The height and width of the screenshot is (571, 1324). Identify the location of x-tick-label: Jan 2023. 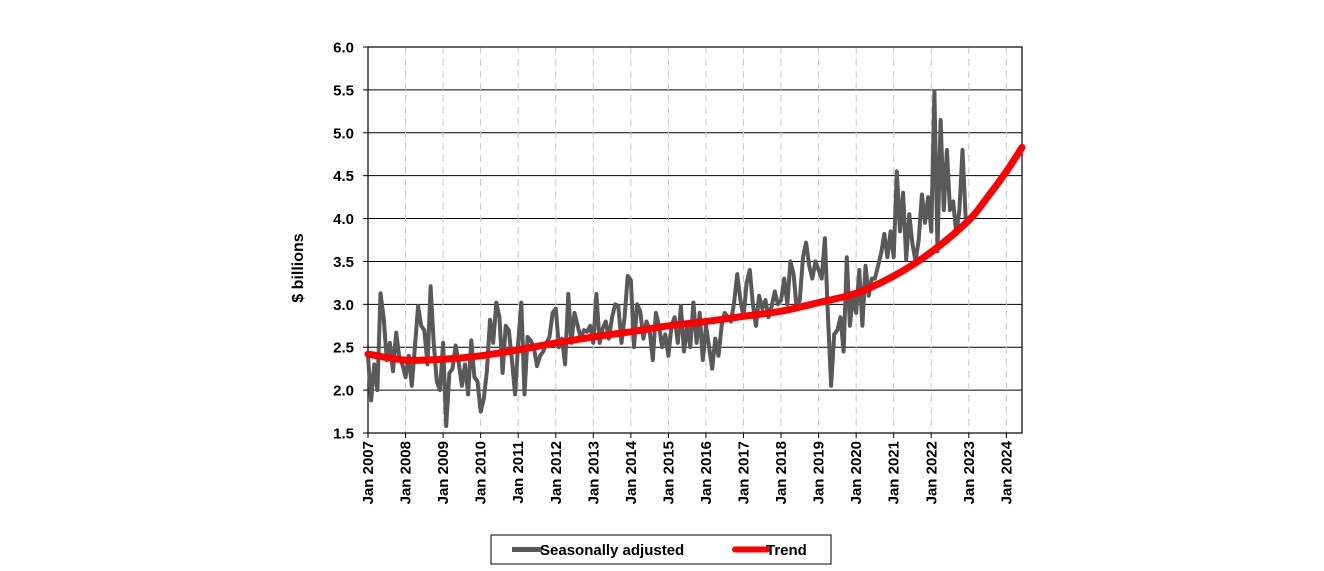
(969, 472).